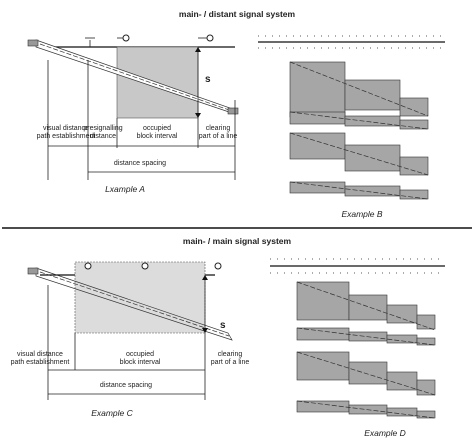  What do you see at coordinates (237, 14) in the screenshot?
I see `section-title: main- / distant signal system` at bounding box center [237, 14].